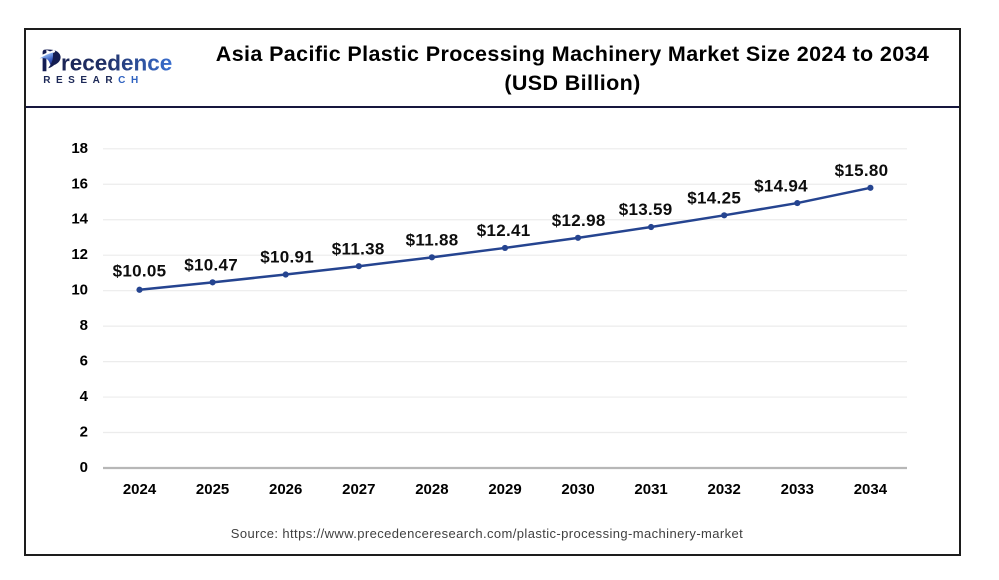  I want to click on svg-text: 14, so click(79, 219).